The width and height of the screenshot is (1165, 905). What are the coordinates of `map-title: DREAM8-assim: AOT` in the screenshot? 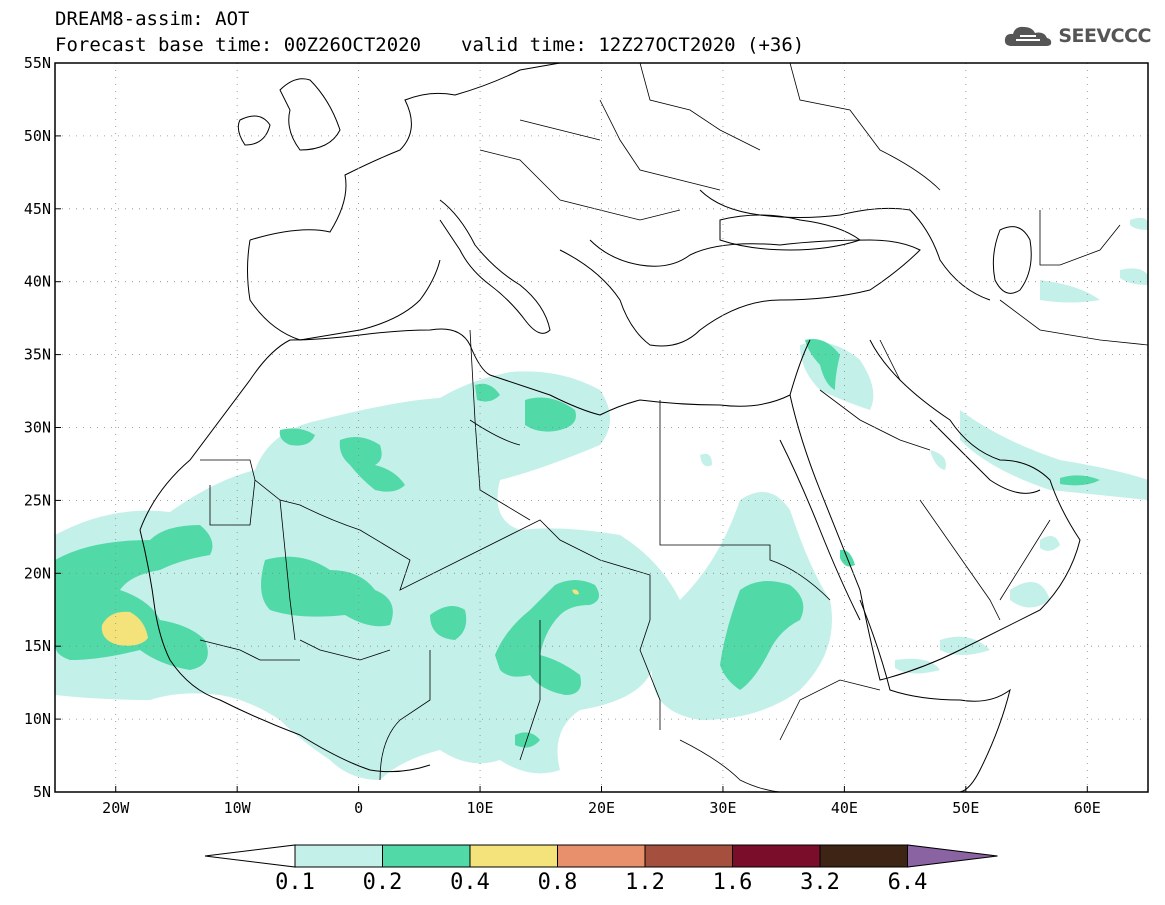 It's located at (152, 19).